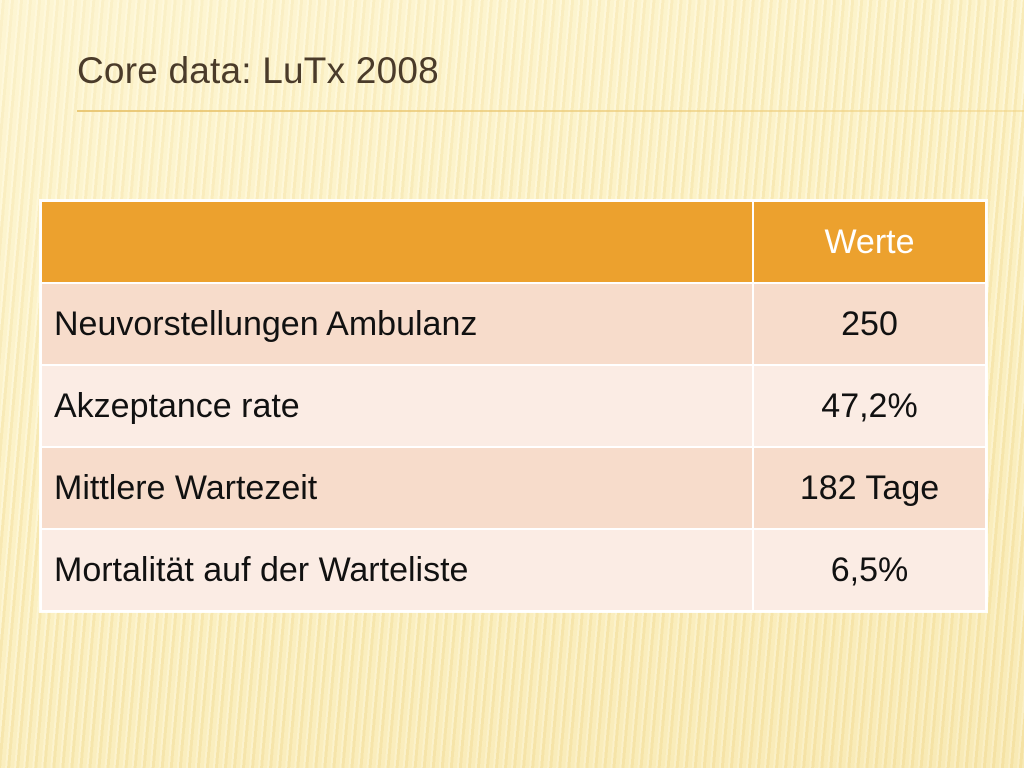 Image resolution: width=1024 pixels, height=768 pixels. Describe the element at coordinates (869, 242) in the screenshot. I see `header-cell-werte: Werte` at that location.